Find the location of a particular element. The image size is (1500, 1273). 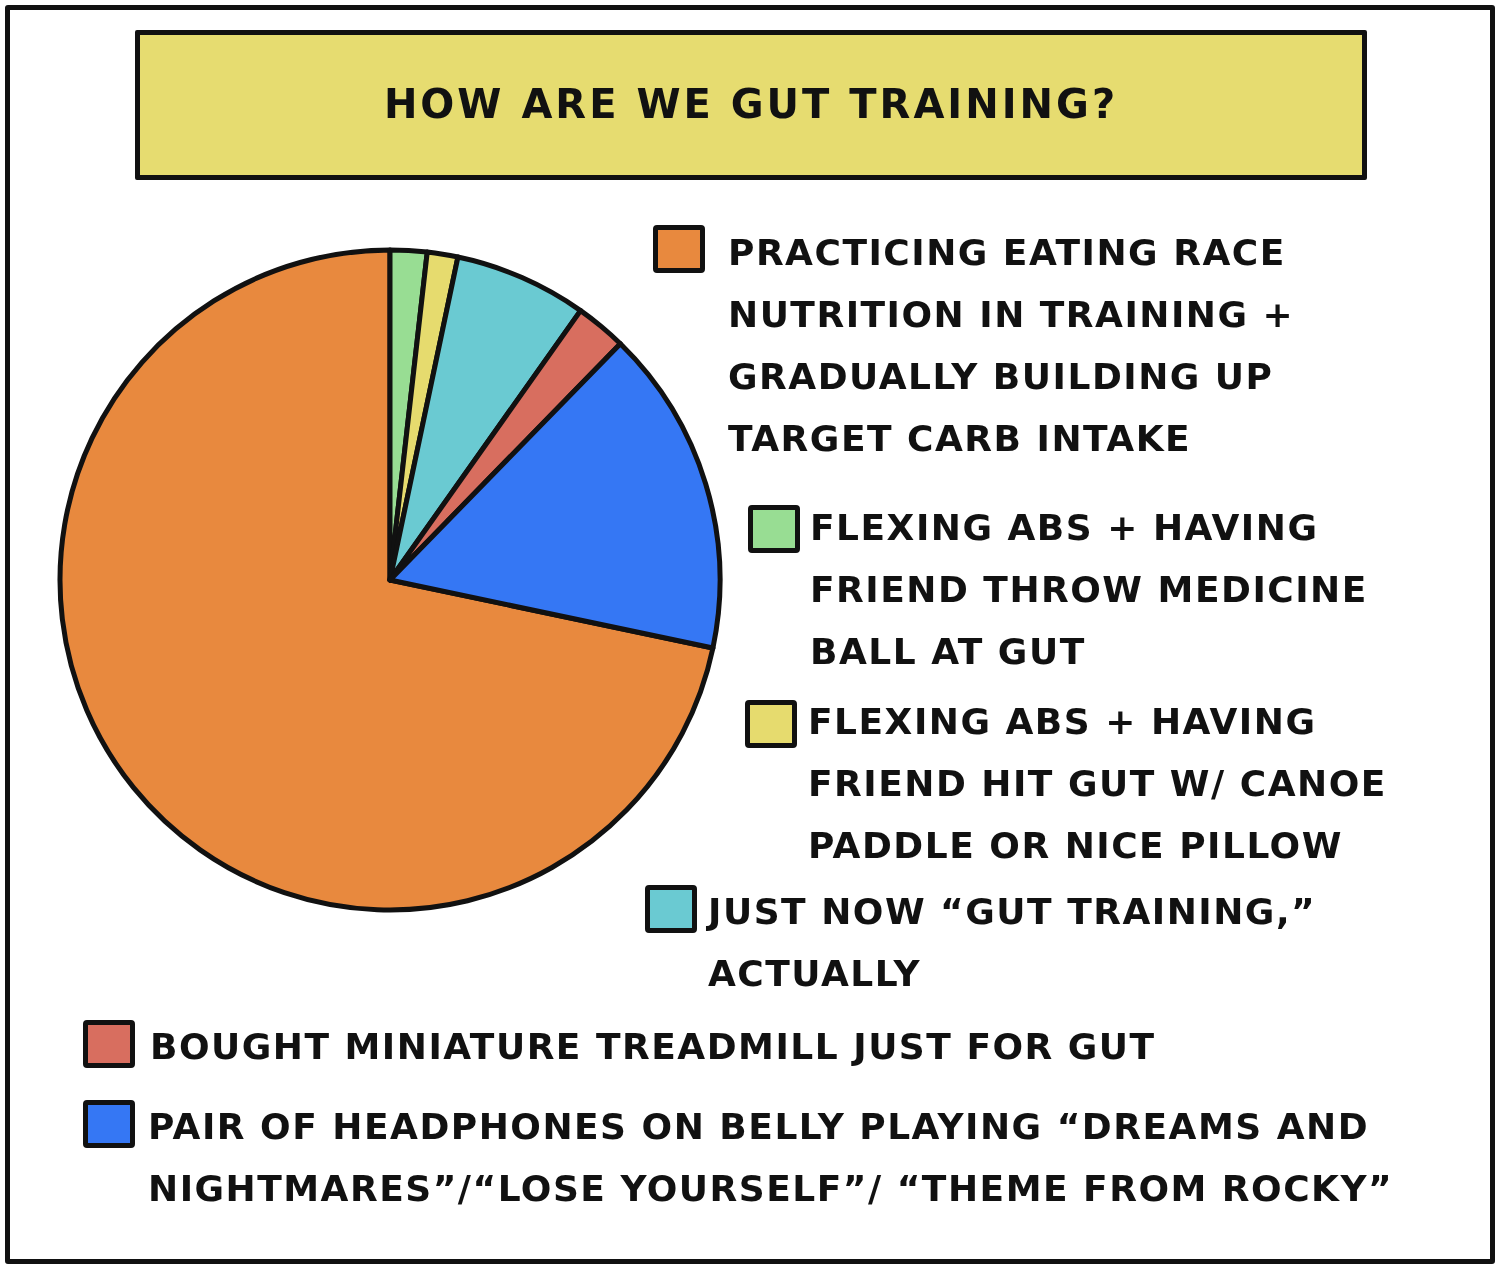

legend-label: PRACTICING EATING RACE NUTRITION IN TRAINING + GRADUALLY BUILDING UP TARGET CARB INTAKE is located at coordinates (1012, 346).